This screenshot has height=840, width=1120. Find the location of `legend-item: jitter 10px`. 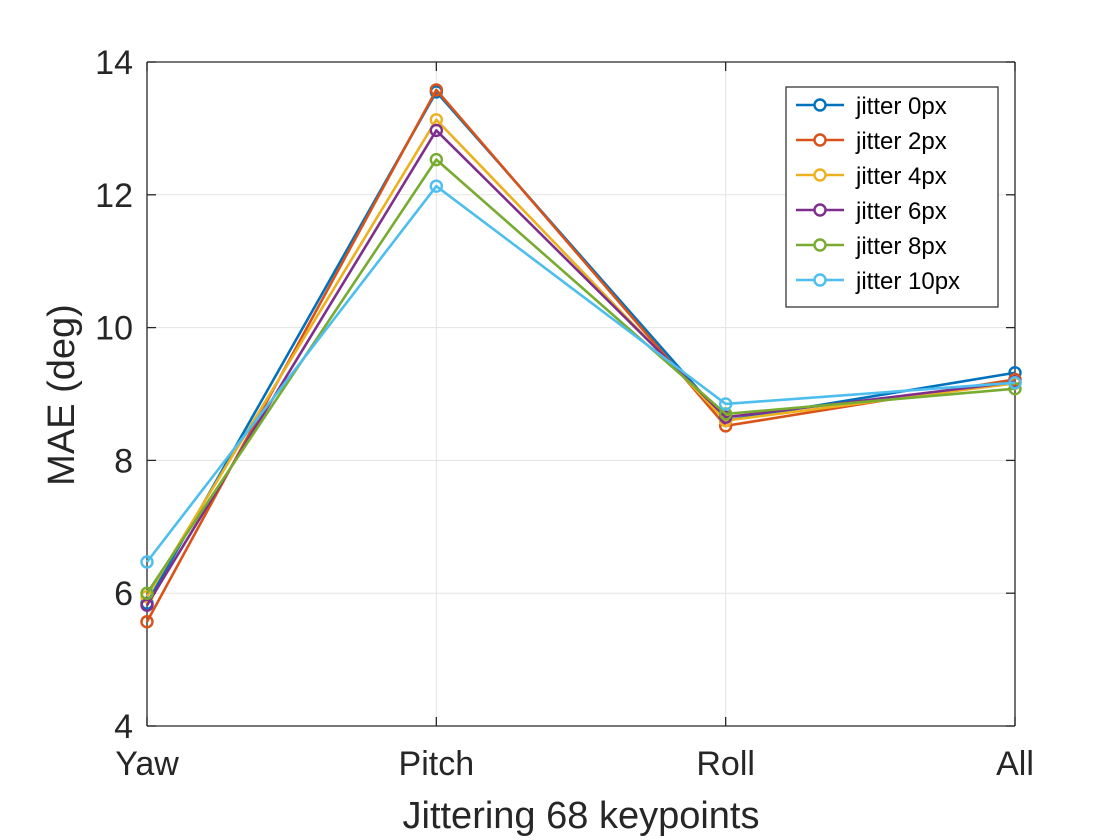

legend-item: jitter 10px is located at coordinates (878, 281).